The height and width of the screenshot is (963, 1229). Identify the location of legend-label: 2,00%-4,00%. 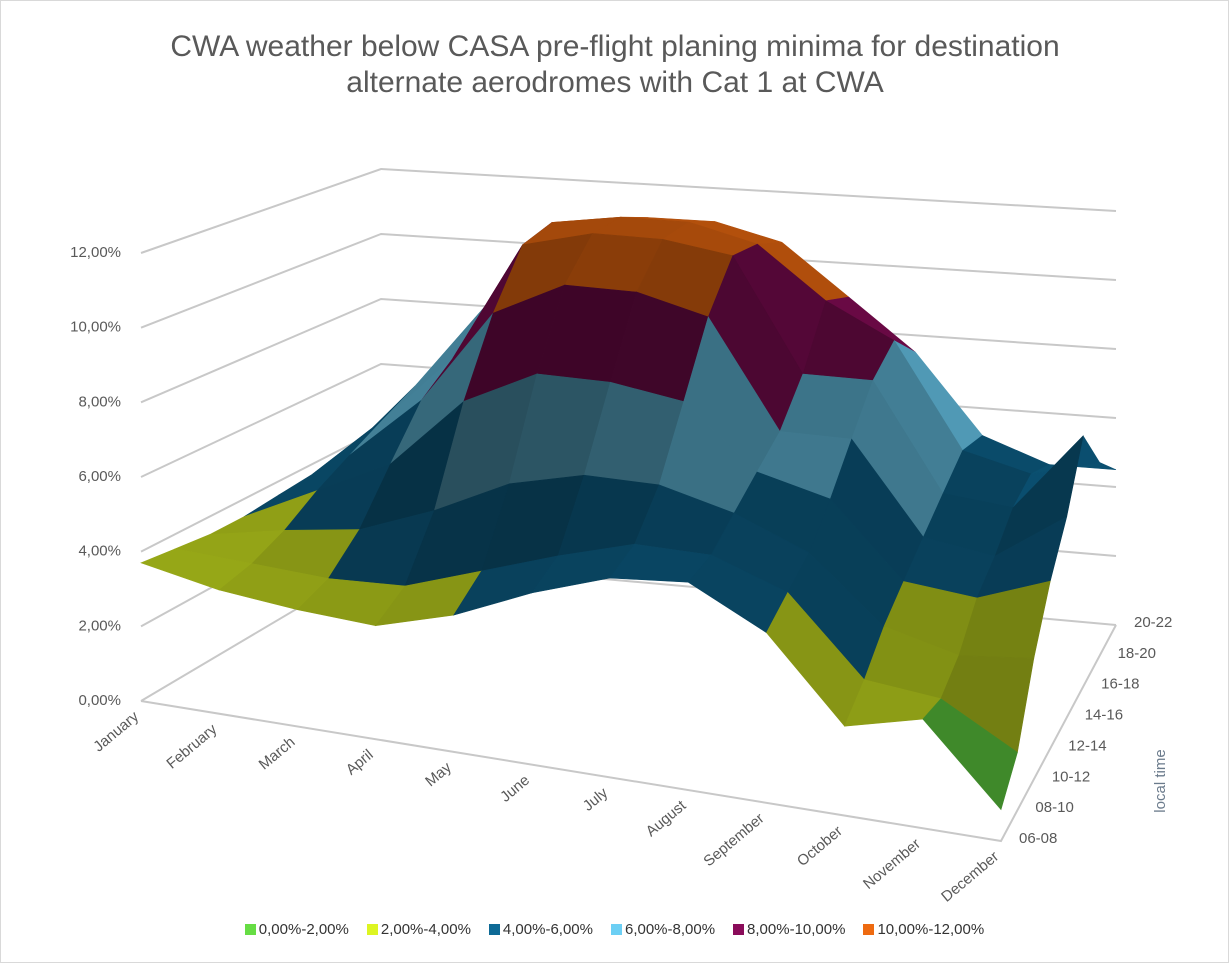
(425, 929).